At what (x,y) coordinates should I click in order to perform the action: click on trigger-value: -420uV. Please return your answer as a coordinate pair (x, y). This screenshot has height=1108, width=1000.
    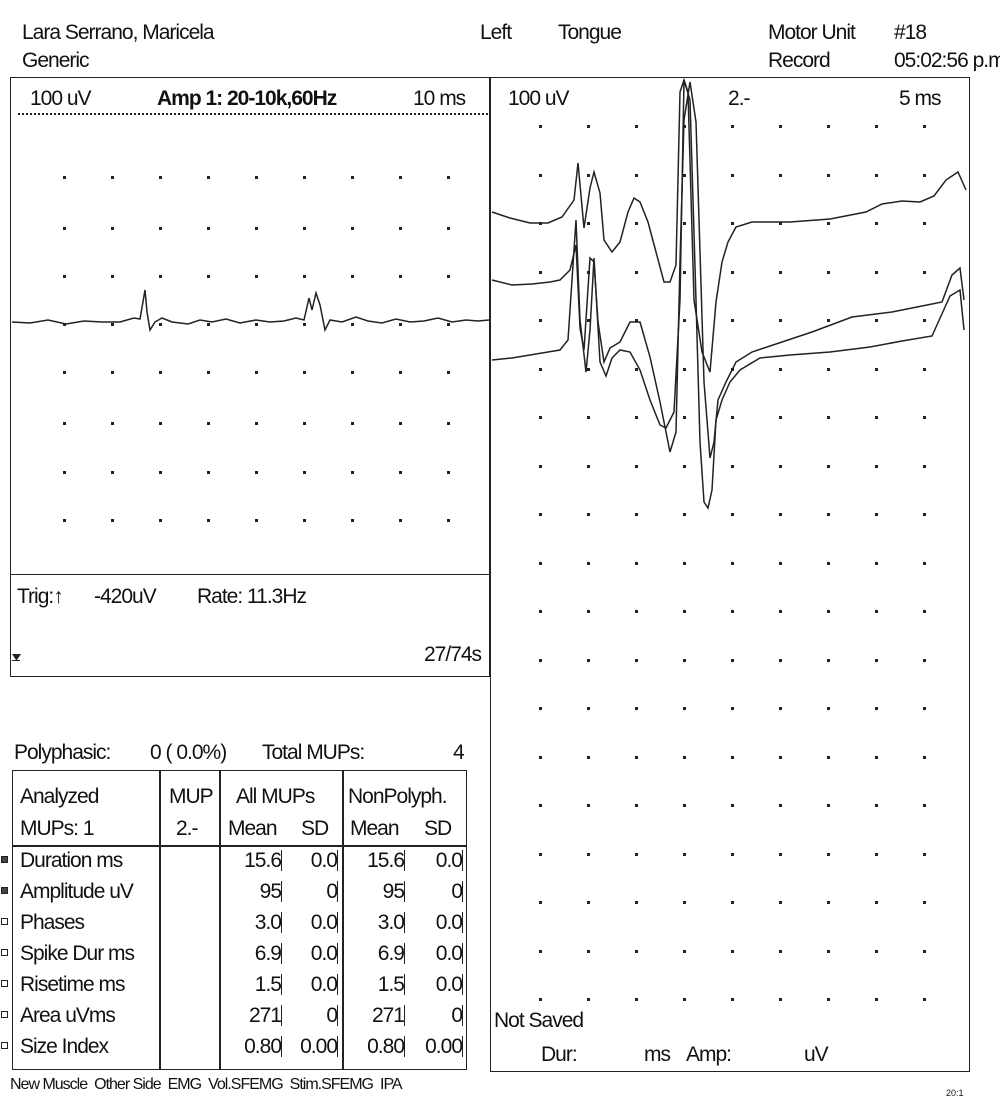
    Looking at the image, I should click on (125, 596).